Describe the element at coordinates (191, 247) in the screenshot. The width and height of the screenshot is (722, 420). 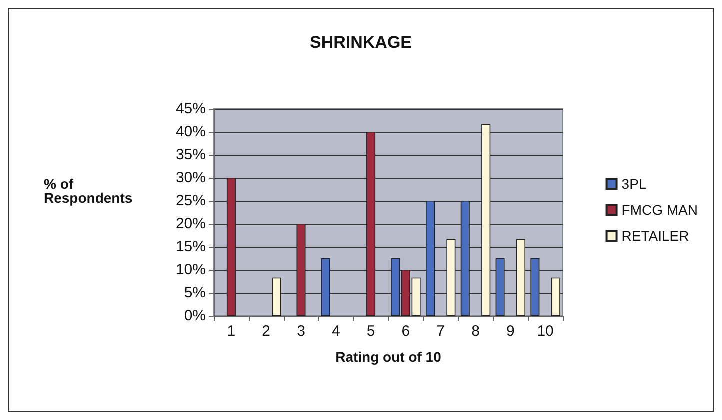
I see `y-tick-label: 15%` at that location.